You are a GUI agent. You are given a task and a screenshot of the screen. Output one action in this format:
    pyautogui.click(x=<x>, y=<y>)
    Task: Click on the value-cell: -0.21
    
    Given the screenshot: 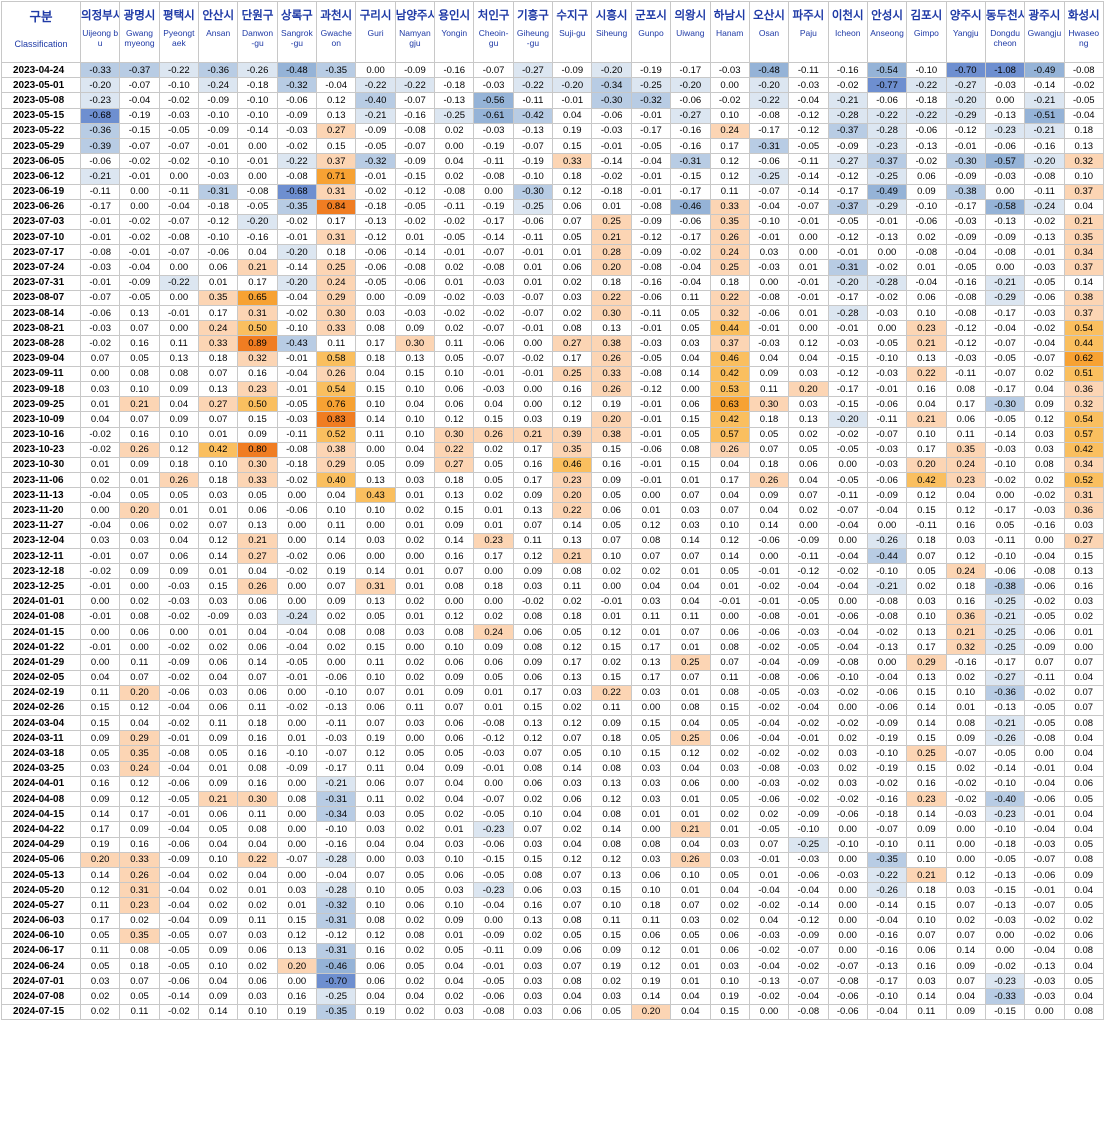 What is the action you would take?
    pyautogui.click(x=100, y=176)
    